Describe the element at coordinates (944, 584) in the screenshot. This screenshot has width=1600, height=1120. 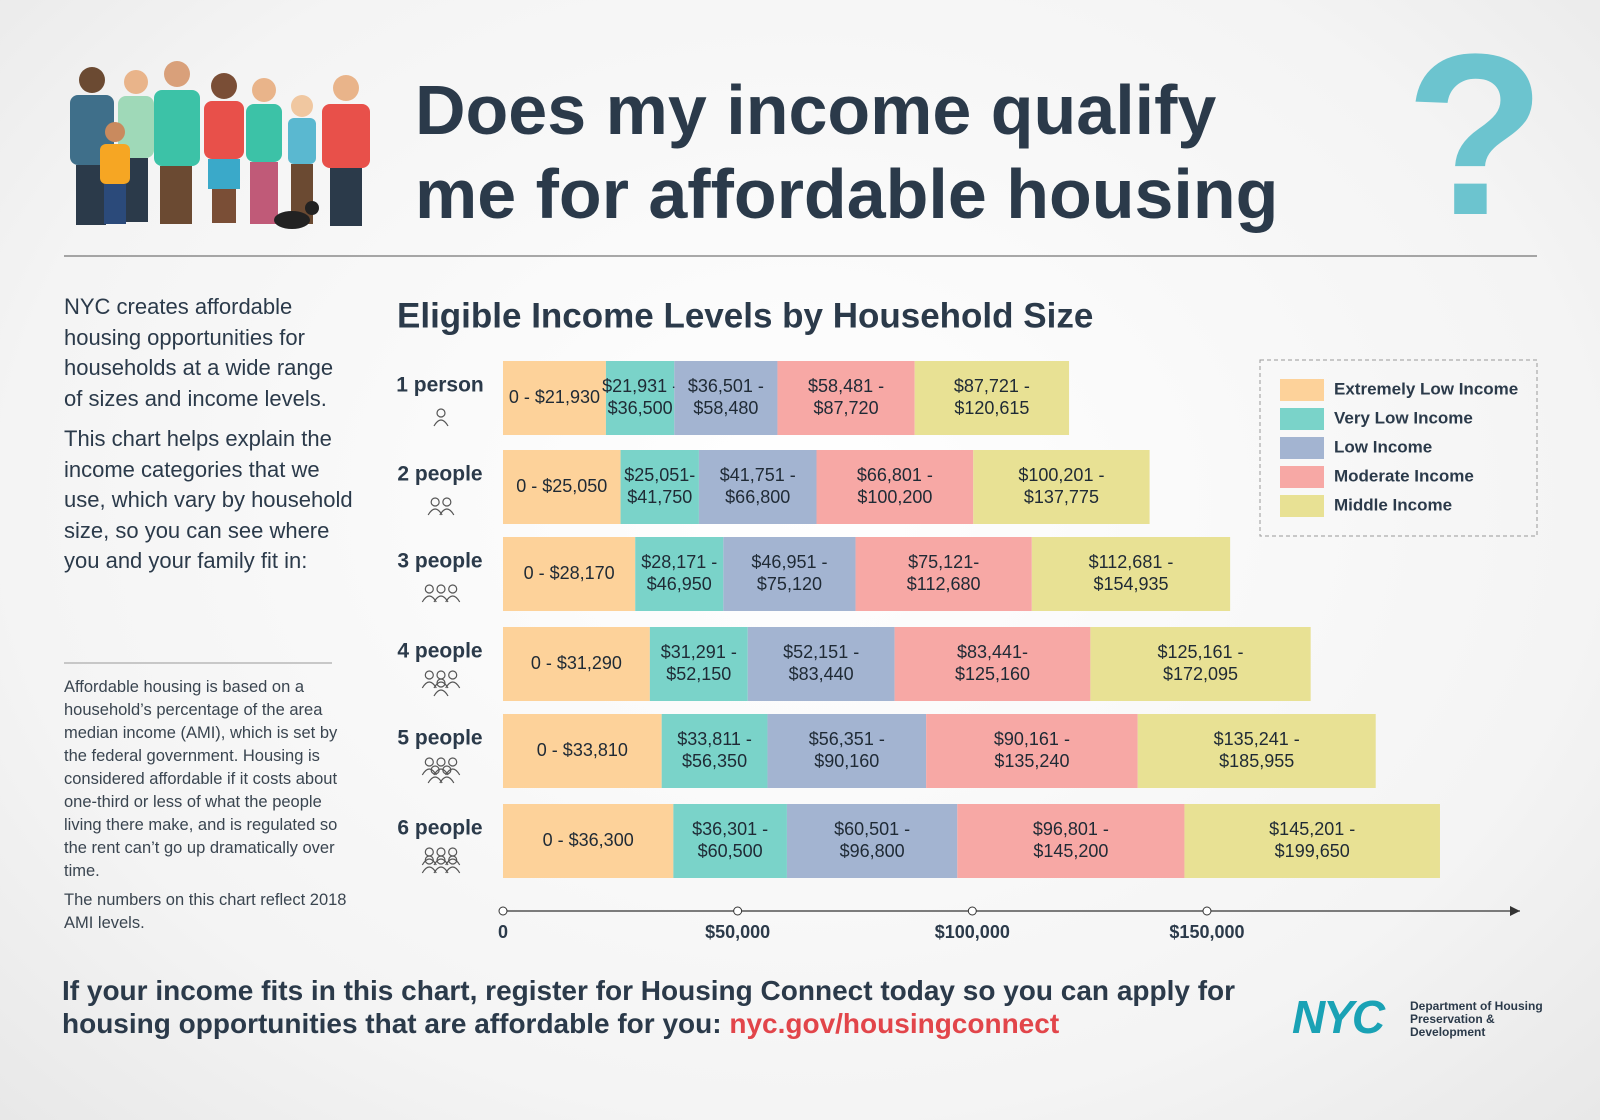
I see `value-label: $112,680` at that location.